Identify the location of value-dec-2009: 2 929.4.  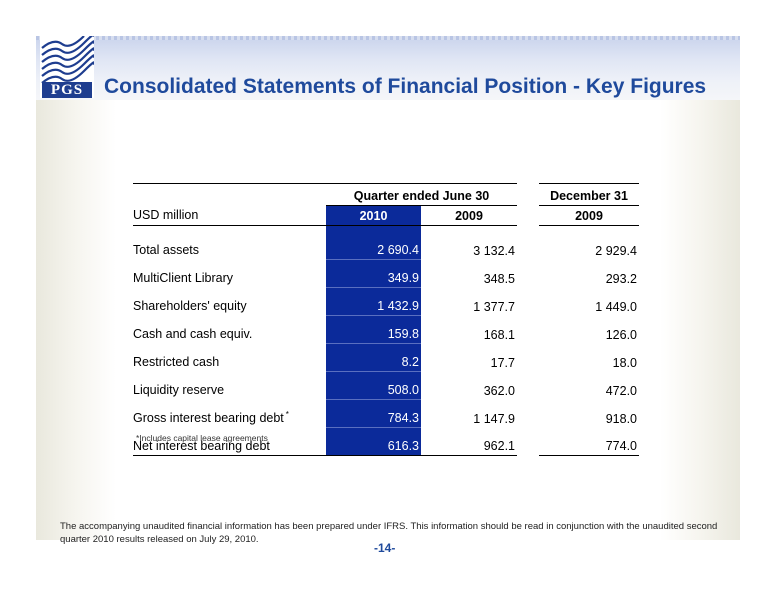
(616, 250).